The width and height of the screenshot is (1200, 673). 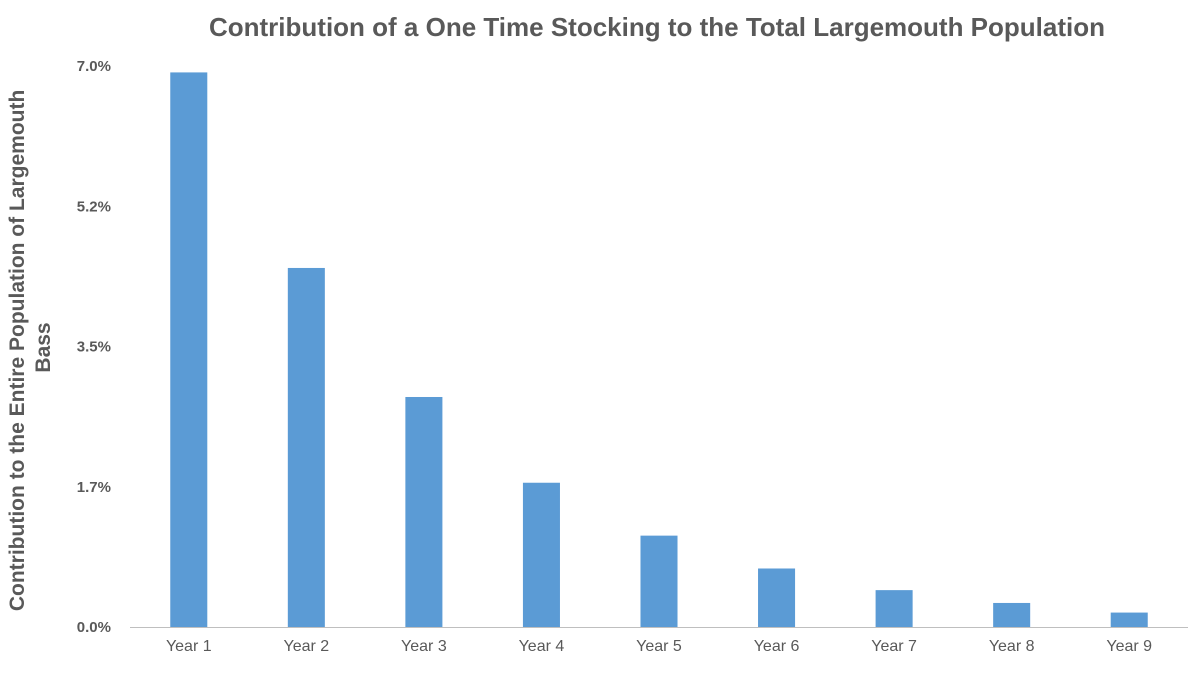 I want to click on x-tick-label: Year 7, so click(x=894, y=646).